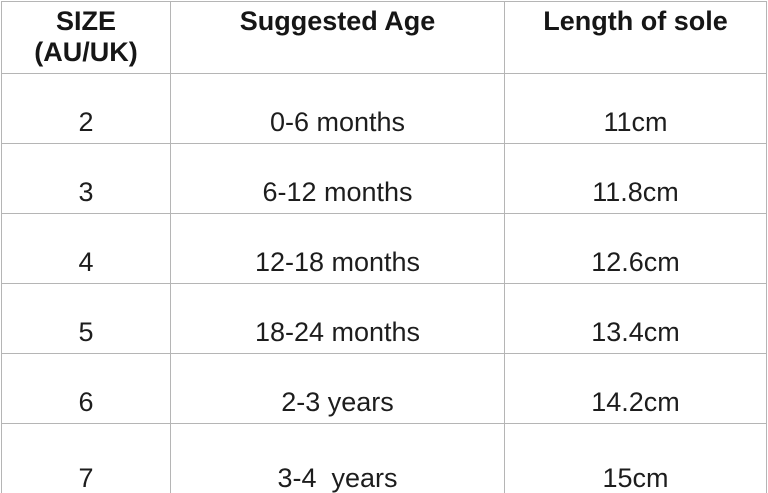 This screenshot has height=493, width=768. What do you see at coordinates (635, 248) in the screenshot?
I see `sole-length-cell: 12.6cm` at bounding box center [635, 248].